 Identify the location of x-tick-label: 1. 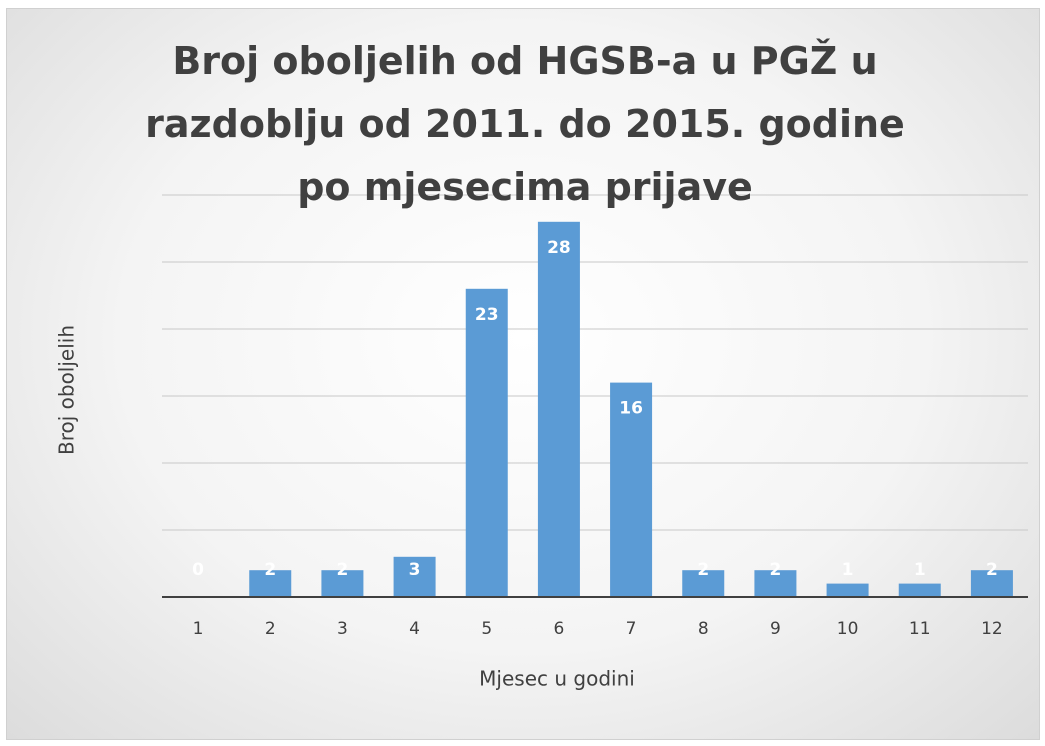
(198, 629).